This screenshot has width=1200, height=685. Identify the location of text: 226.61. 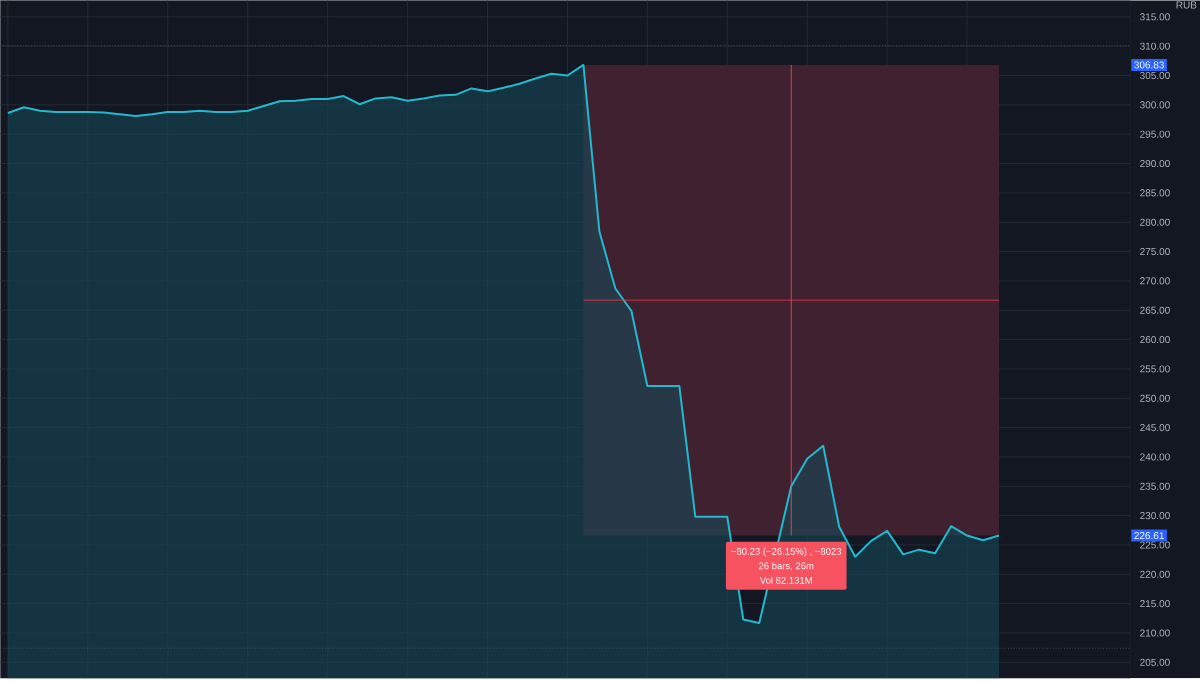
(1149, 536).